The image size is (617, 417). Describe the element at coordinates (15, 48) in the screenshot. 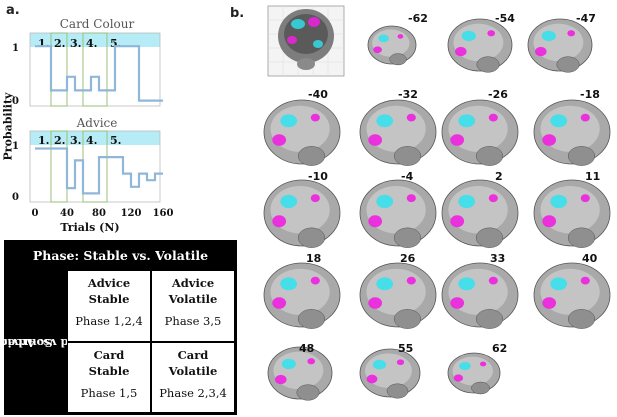

I see `card-ytick-1: 1` at that location.